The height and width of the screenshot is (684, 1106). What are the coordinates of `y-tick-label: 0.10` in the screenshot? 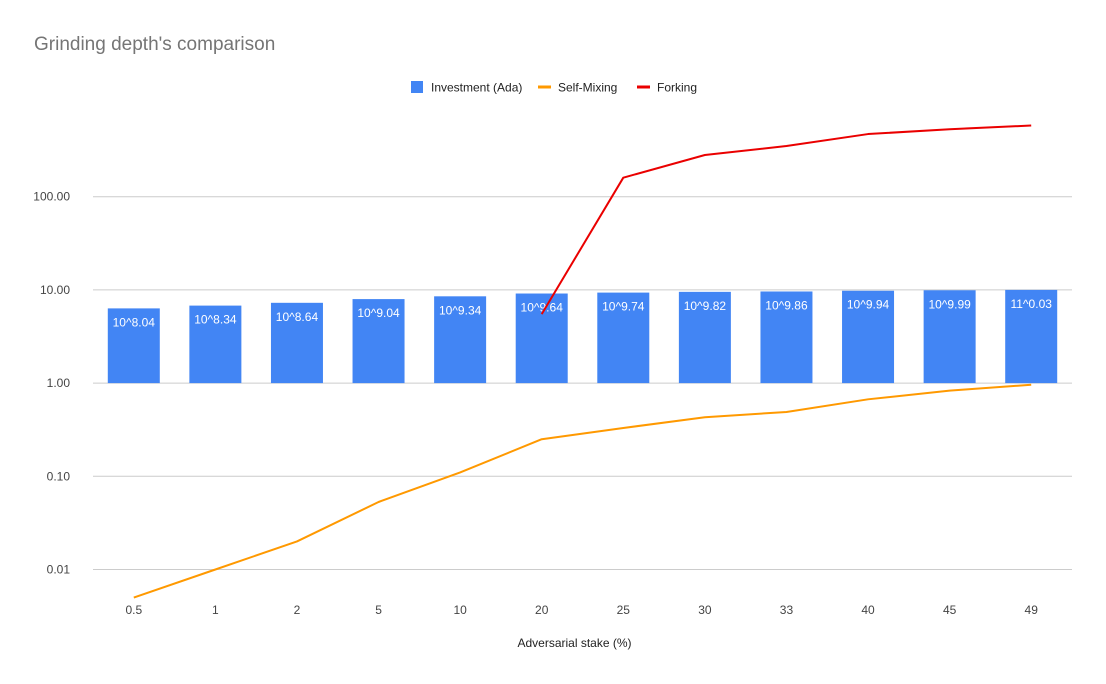 It's located at (59, 476).